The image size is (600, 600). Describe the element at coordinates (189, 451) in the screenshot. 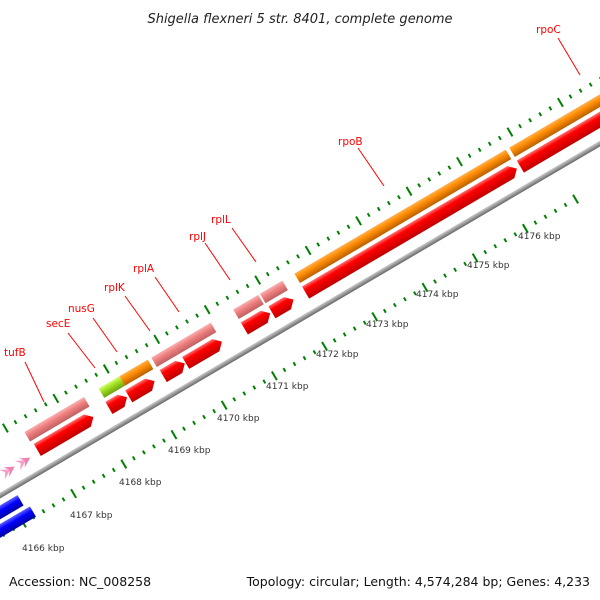

I see `scale-label: 4169 kbp` at that location.